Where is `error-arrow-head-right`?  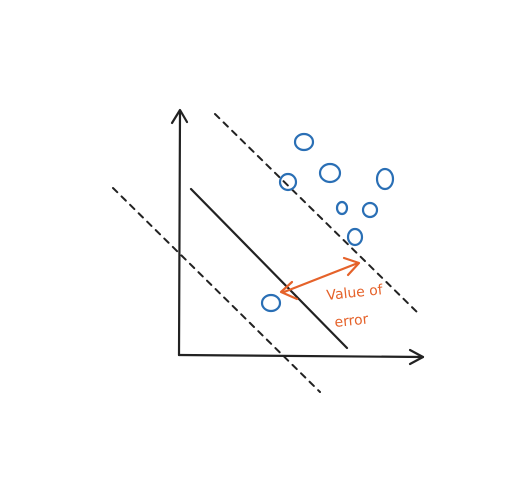
error-arrow-head-right is located at coordinates (351, 266).